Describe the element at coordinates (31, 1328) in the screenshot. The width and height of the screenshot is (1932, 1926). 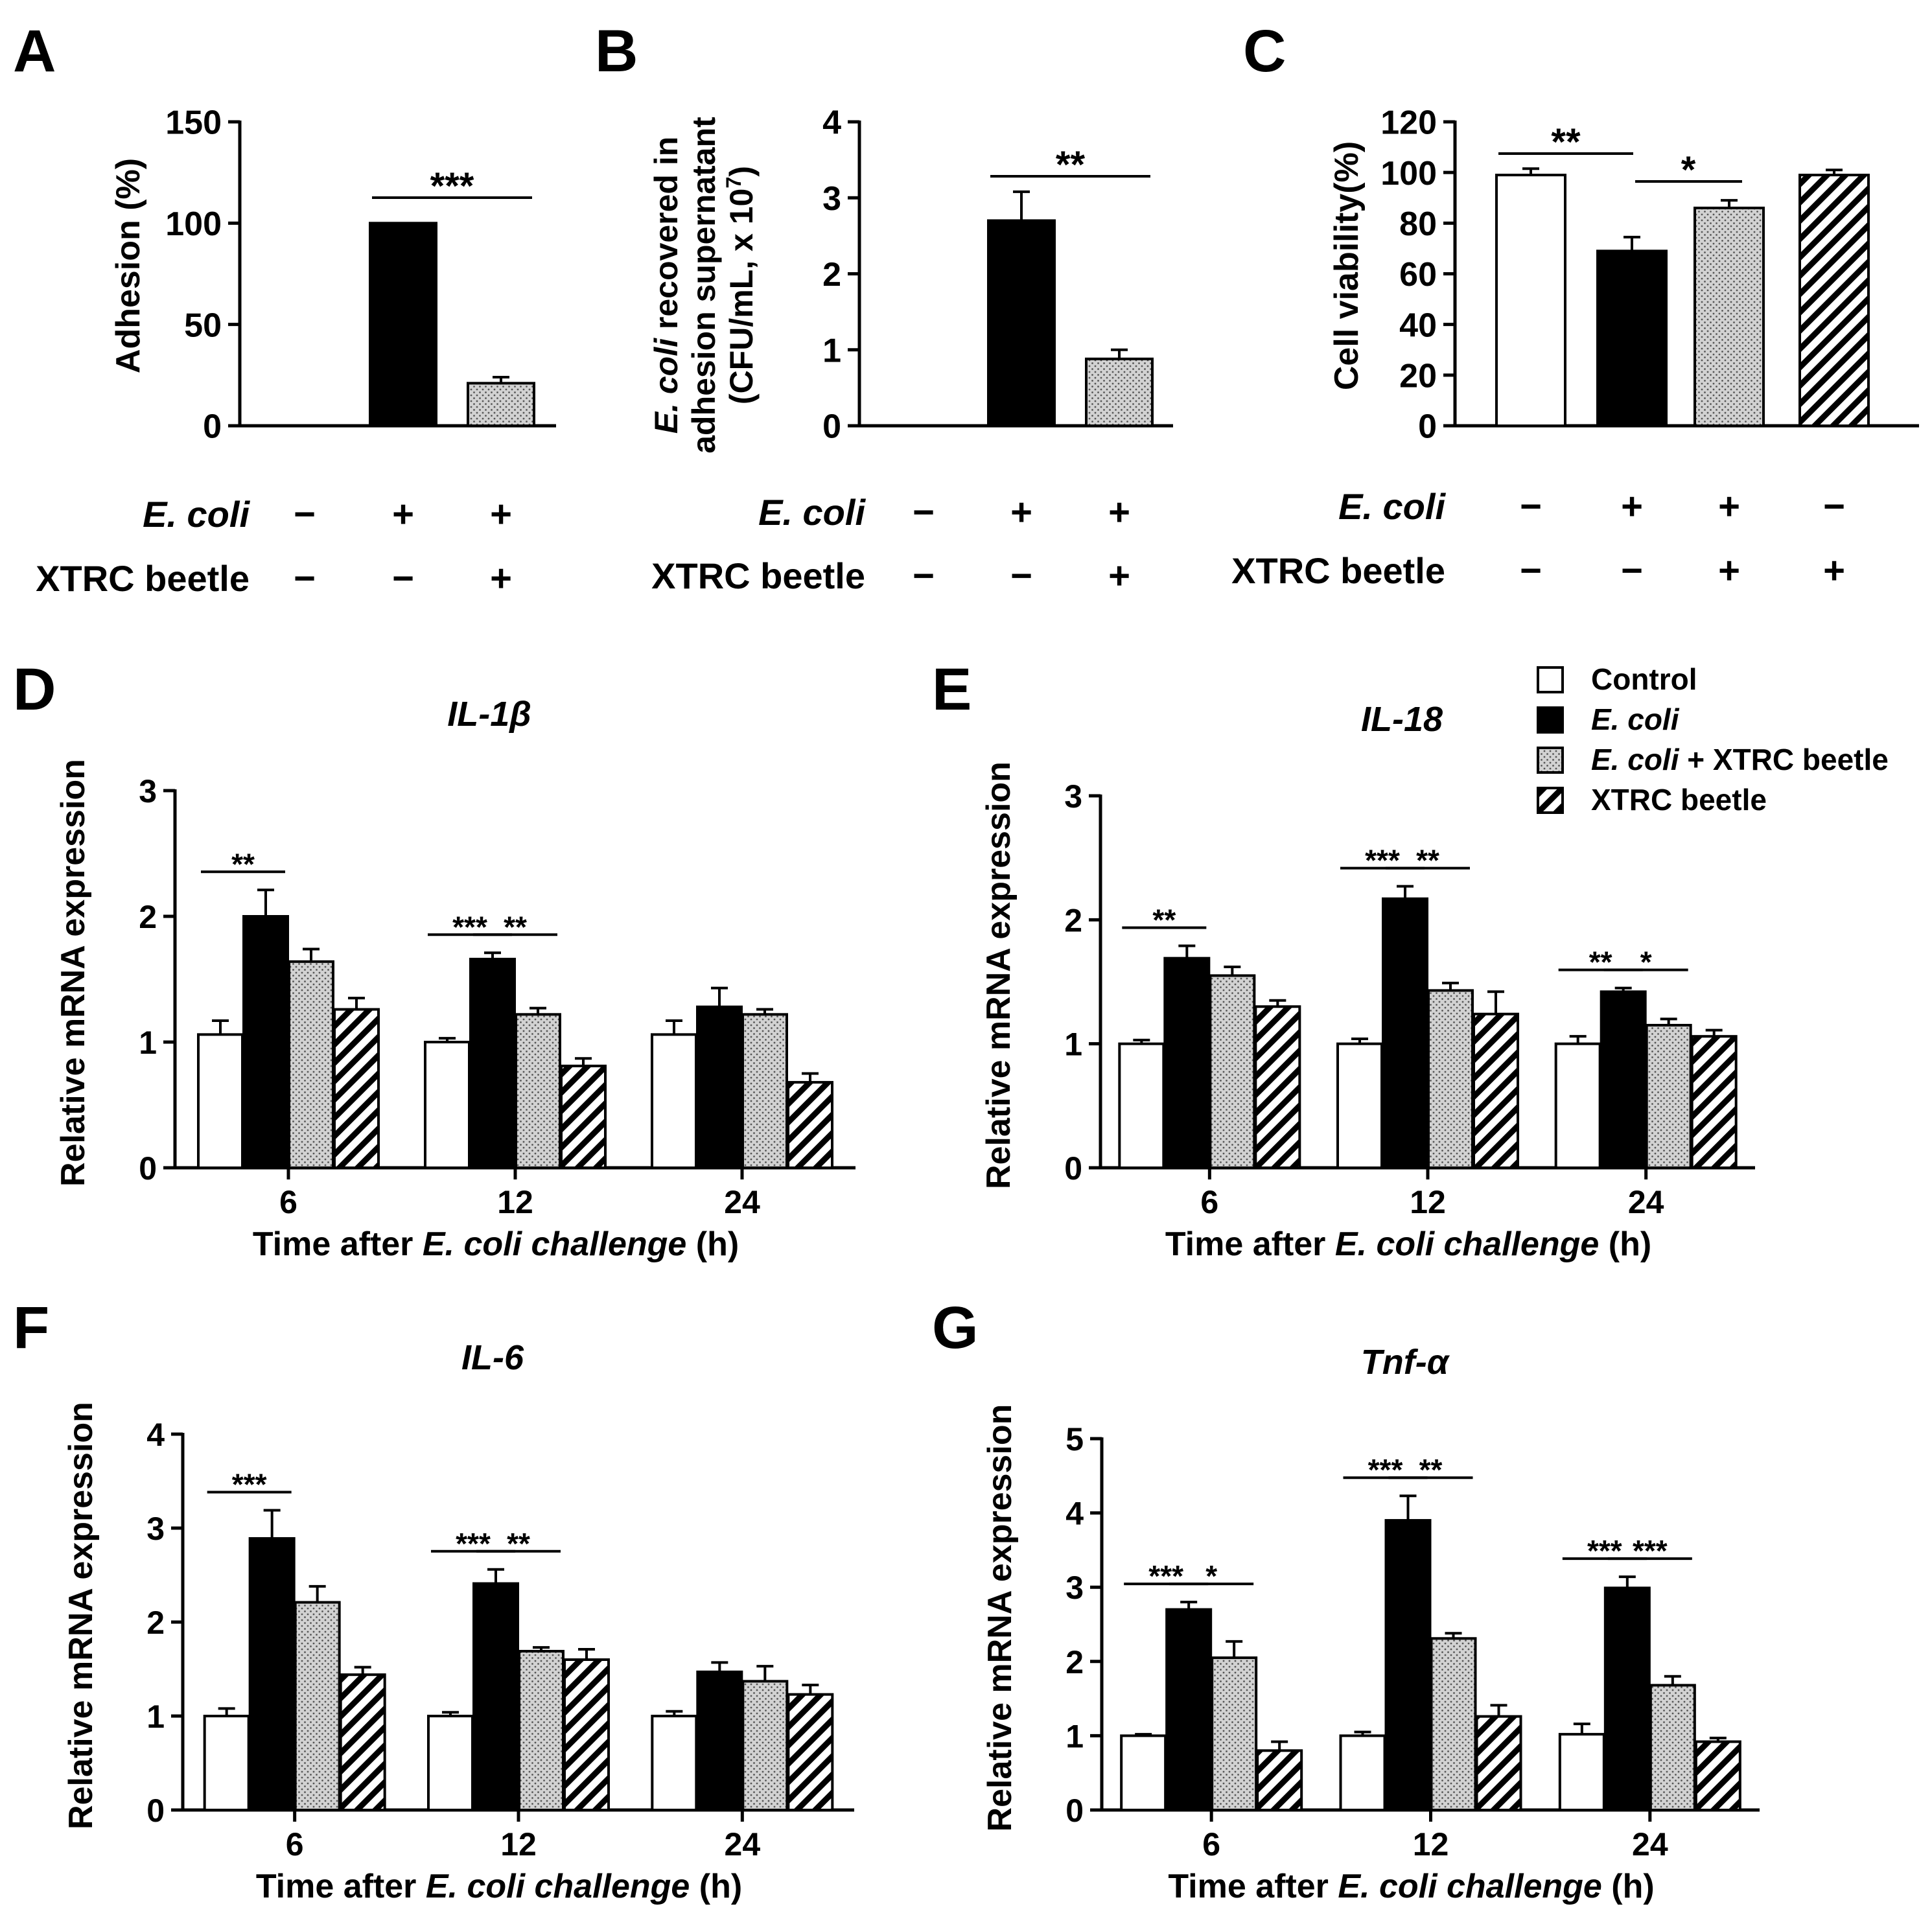
I see `panel-letter: F` at that location.